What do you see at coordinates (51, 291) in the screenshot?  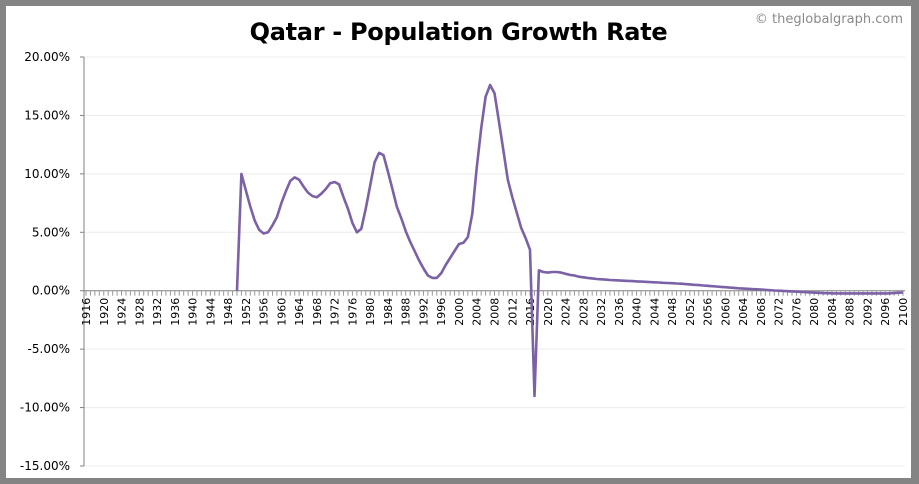 I see `y-tick-label: 0.00%` at bounding box center [51, 291].